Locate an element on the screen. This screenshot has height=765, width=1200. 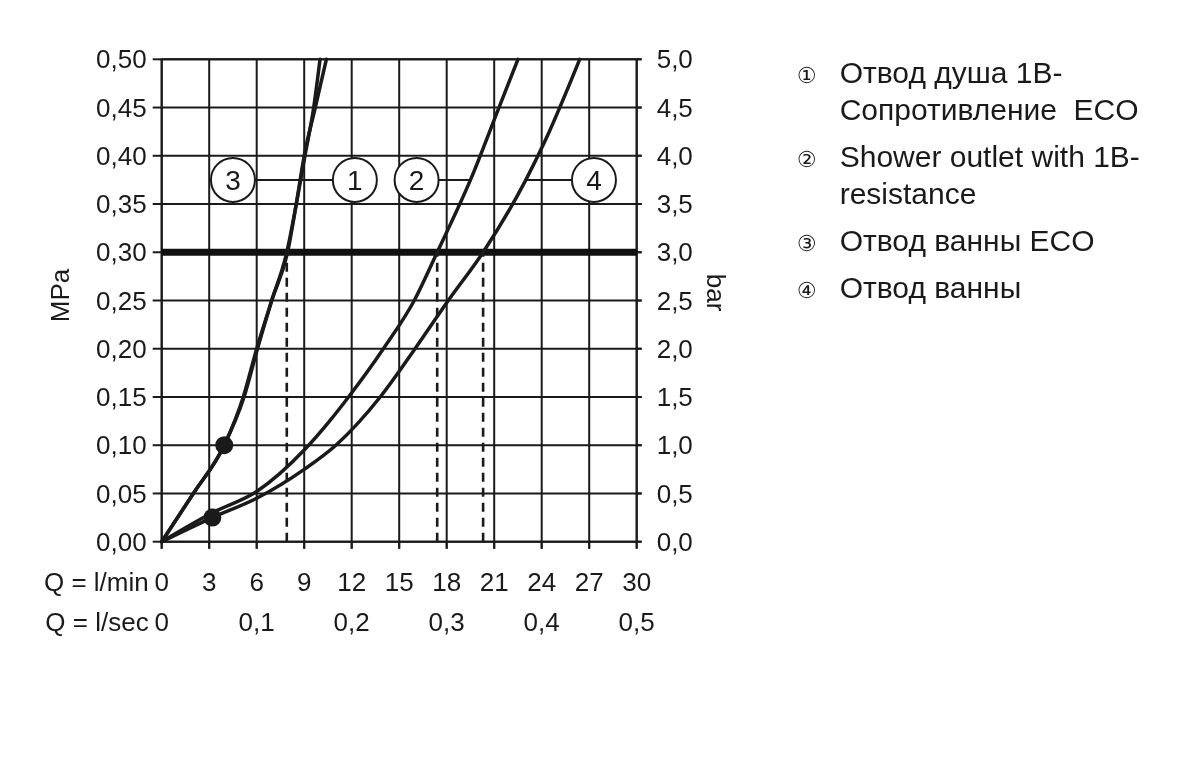
text: ④ Отвод ванны is located at coordinates (909, 288).